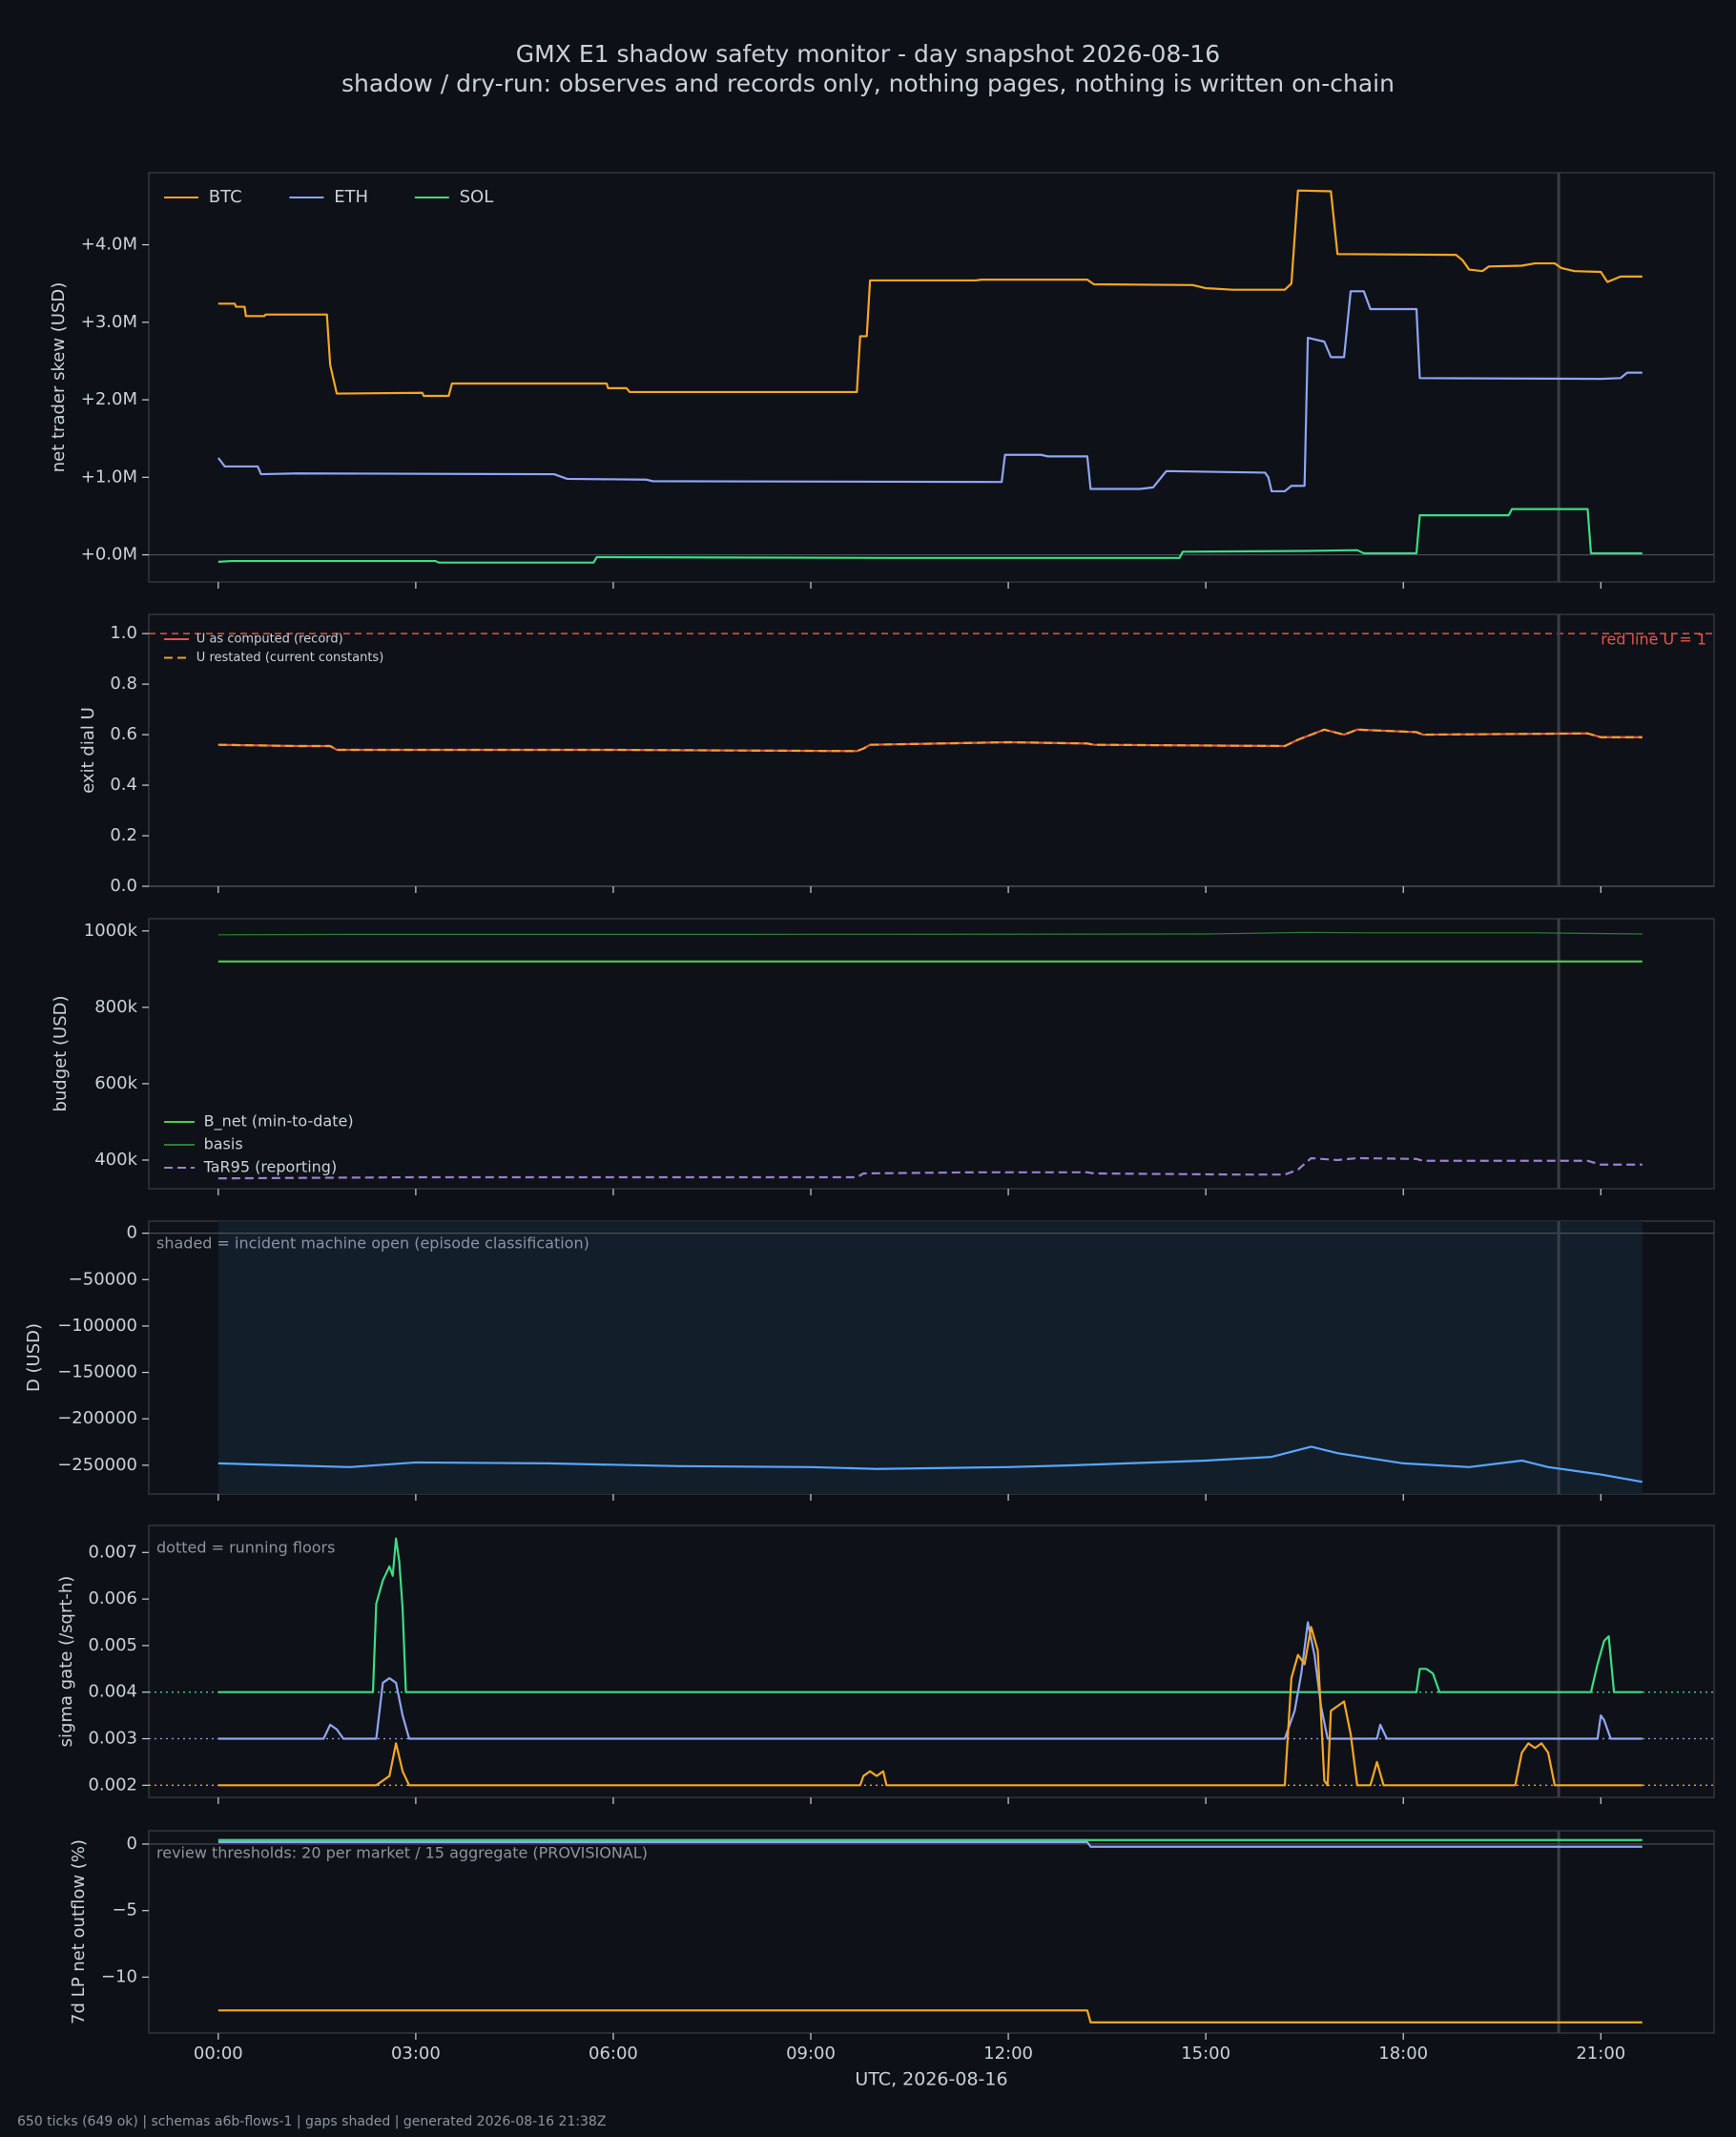 The height and width of the screenshot is (2137, 1736). I want to click on legend-label: ETH, so click(351, 197).